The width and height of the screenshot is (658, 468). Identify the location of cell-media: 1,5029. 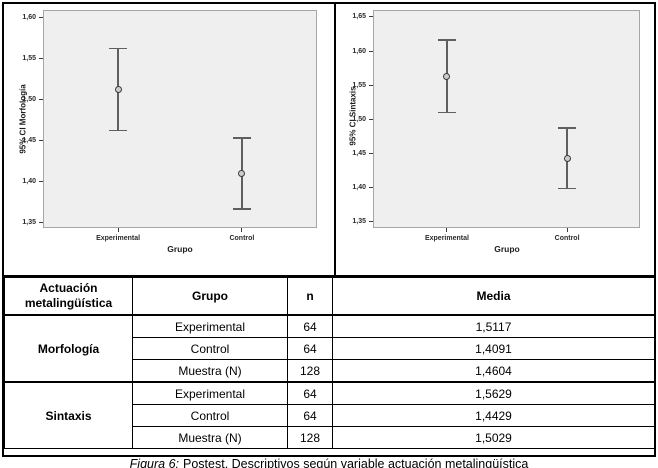
(493, 437).